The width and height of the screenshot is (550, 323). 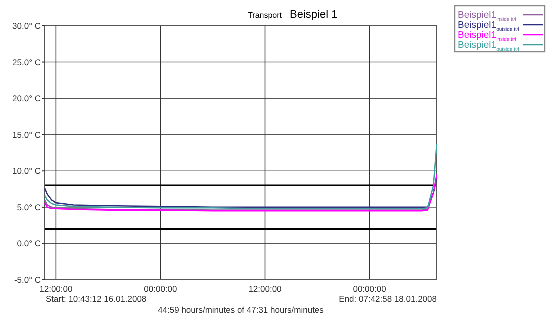 I want to click on y-tick-label: 25.0° C, so click(x=26, y=62).